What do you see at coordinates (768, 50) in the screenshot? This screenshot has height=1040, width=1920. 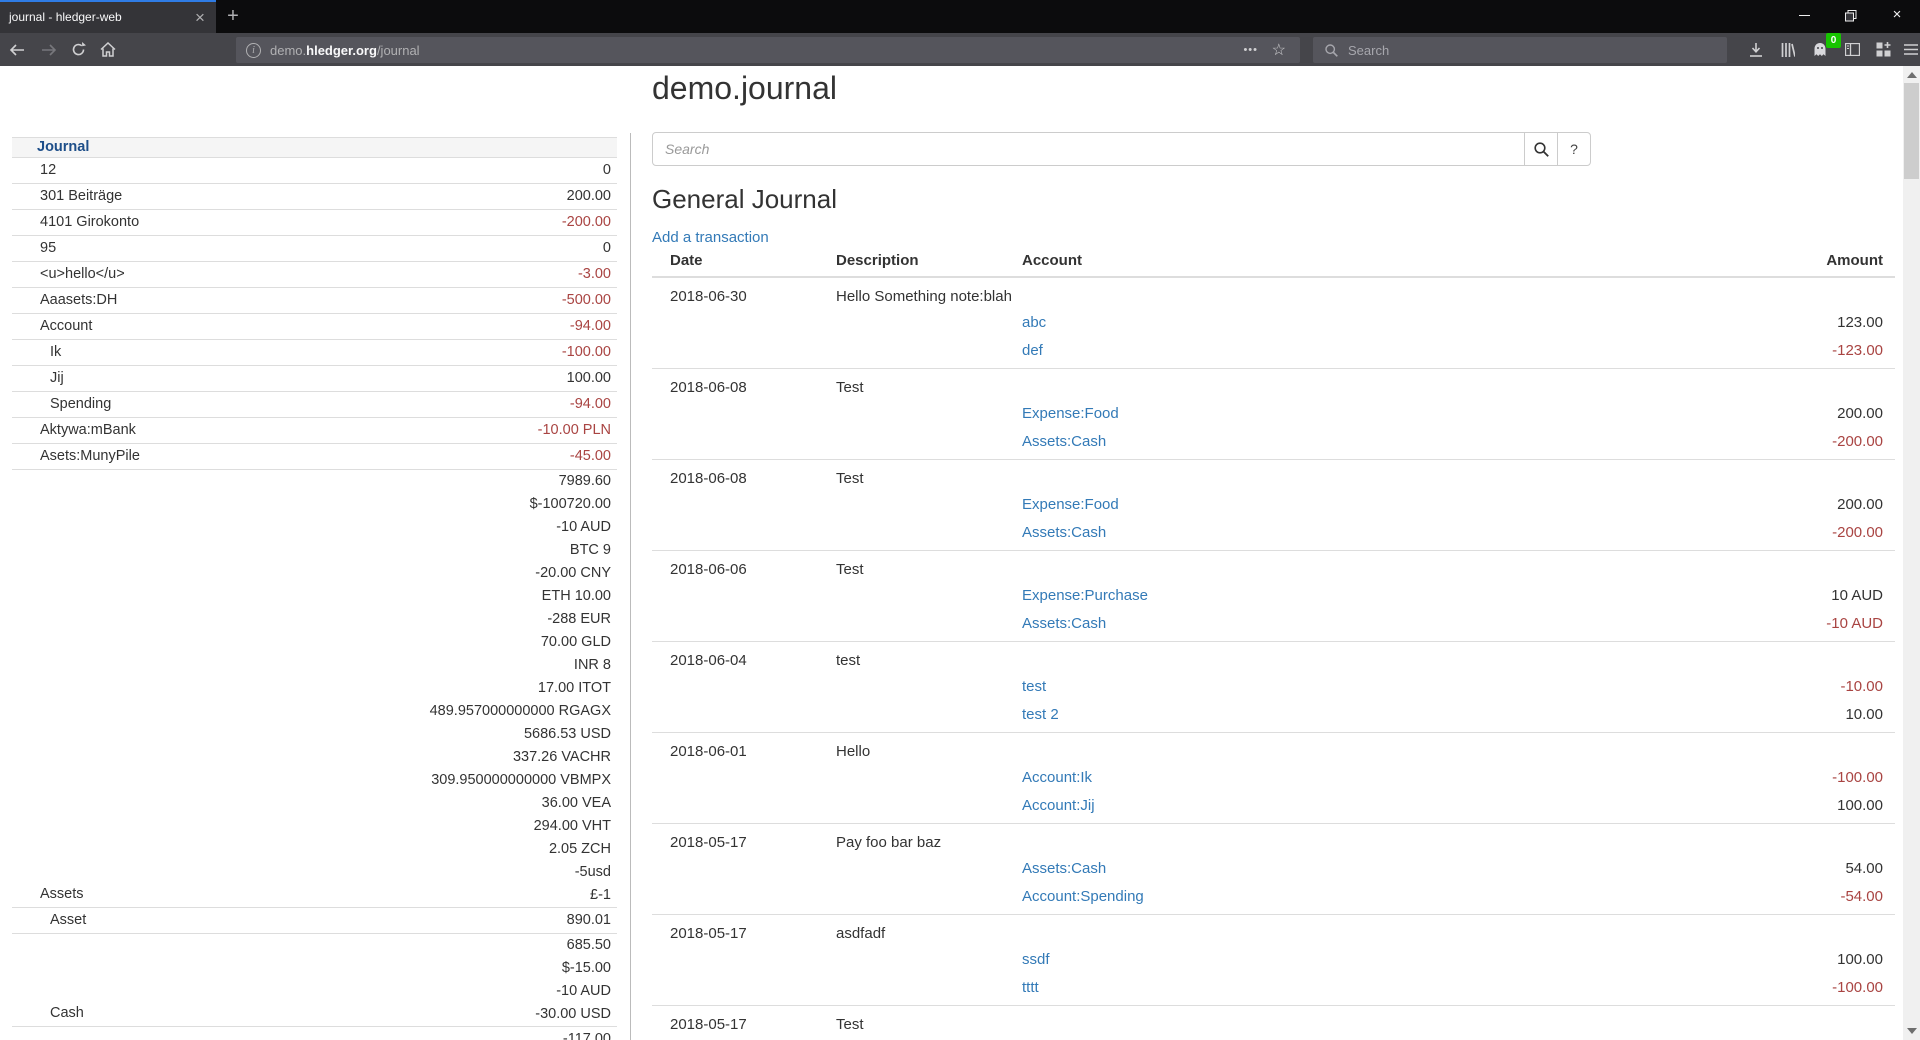 I see `url-bar: i demo.hledger.org/journal ••• ☆` at bounding box center [768, 50].